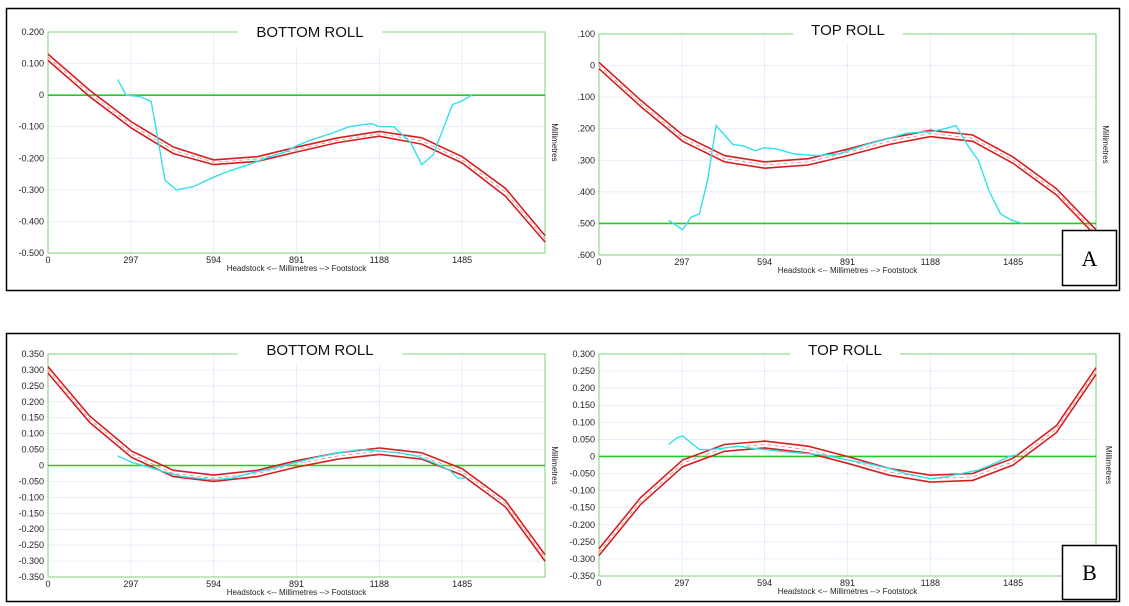 The width and height of the screenshot is (1129, 606). I want to click on y-tick-label: .500, so click(586, 223).